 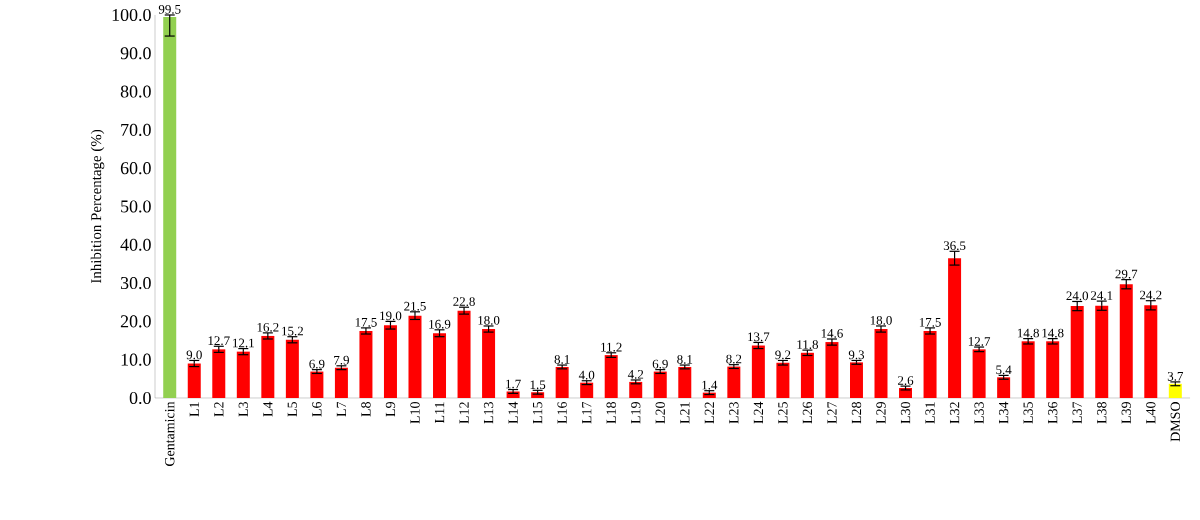 What do you see at coordinates (169, 9) in the screenshot?
I see `data-label: 99.5` at bounding box center [169, 9].